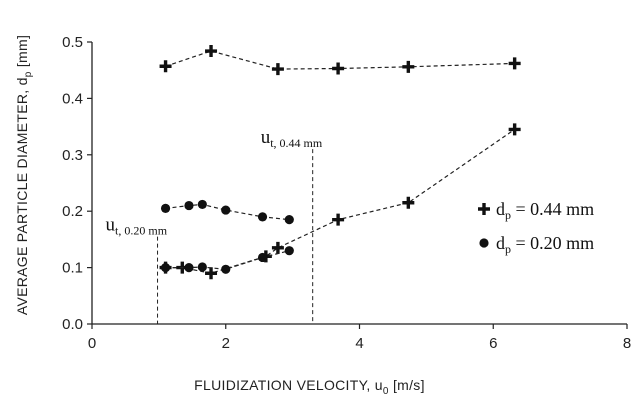 Image resolution: width=641 pixels, height=402 pixels. What do you see at coordinates (627, 343) in the screenshot?
I see `x-tick-label: 8` at bounding box center [627, 343].